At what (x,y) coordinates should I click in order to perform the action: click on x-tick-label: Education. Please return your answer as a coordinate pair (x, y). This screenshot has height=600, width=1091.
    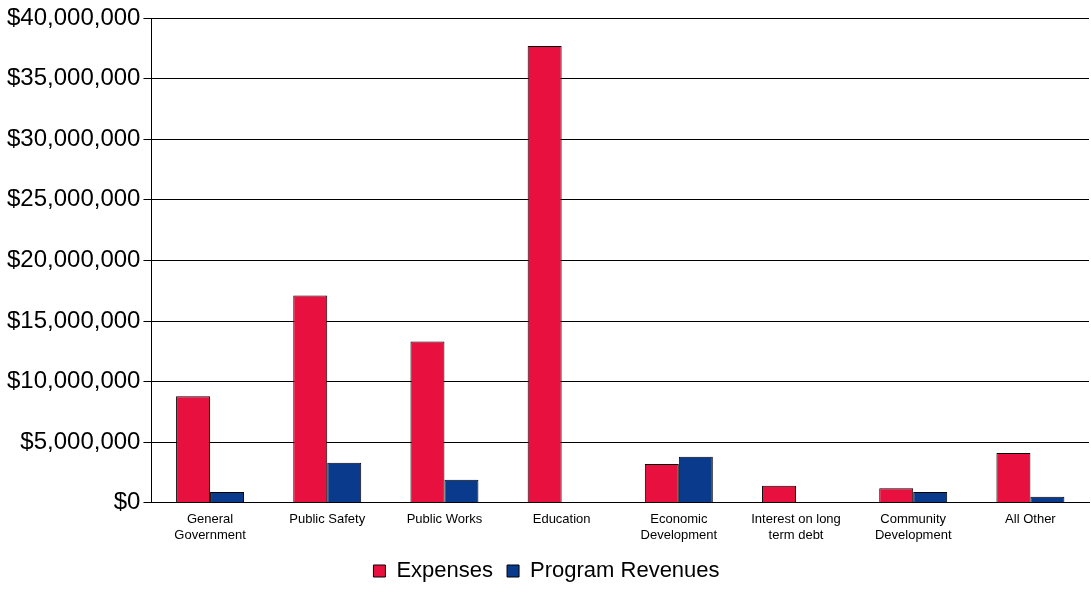
    Looking at the image, I should click on (561, 519).